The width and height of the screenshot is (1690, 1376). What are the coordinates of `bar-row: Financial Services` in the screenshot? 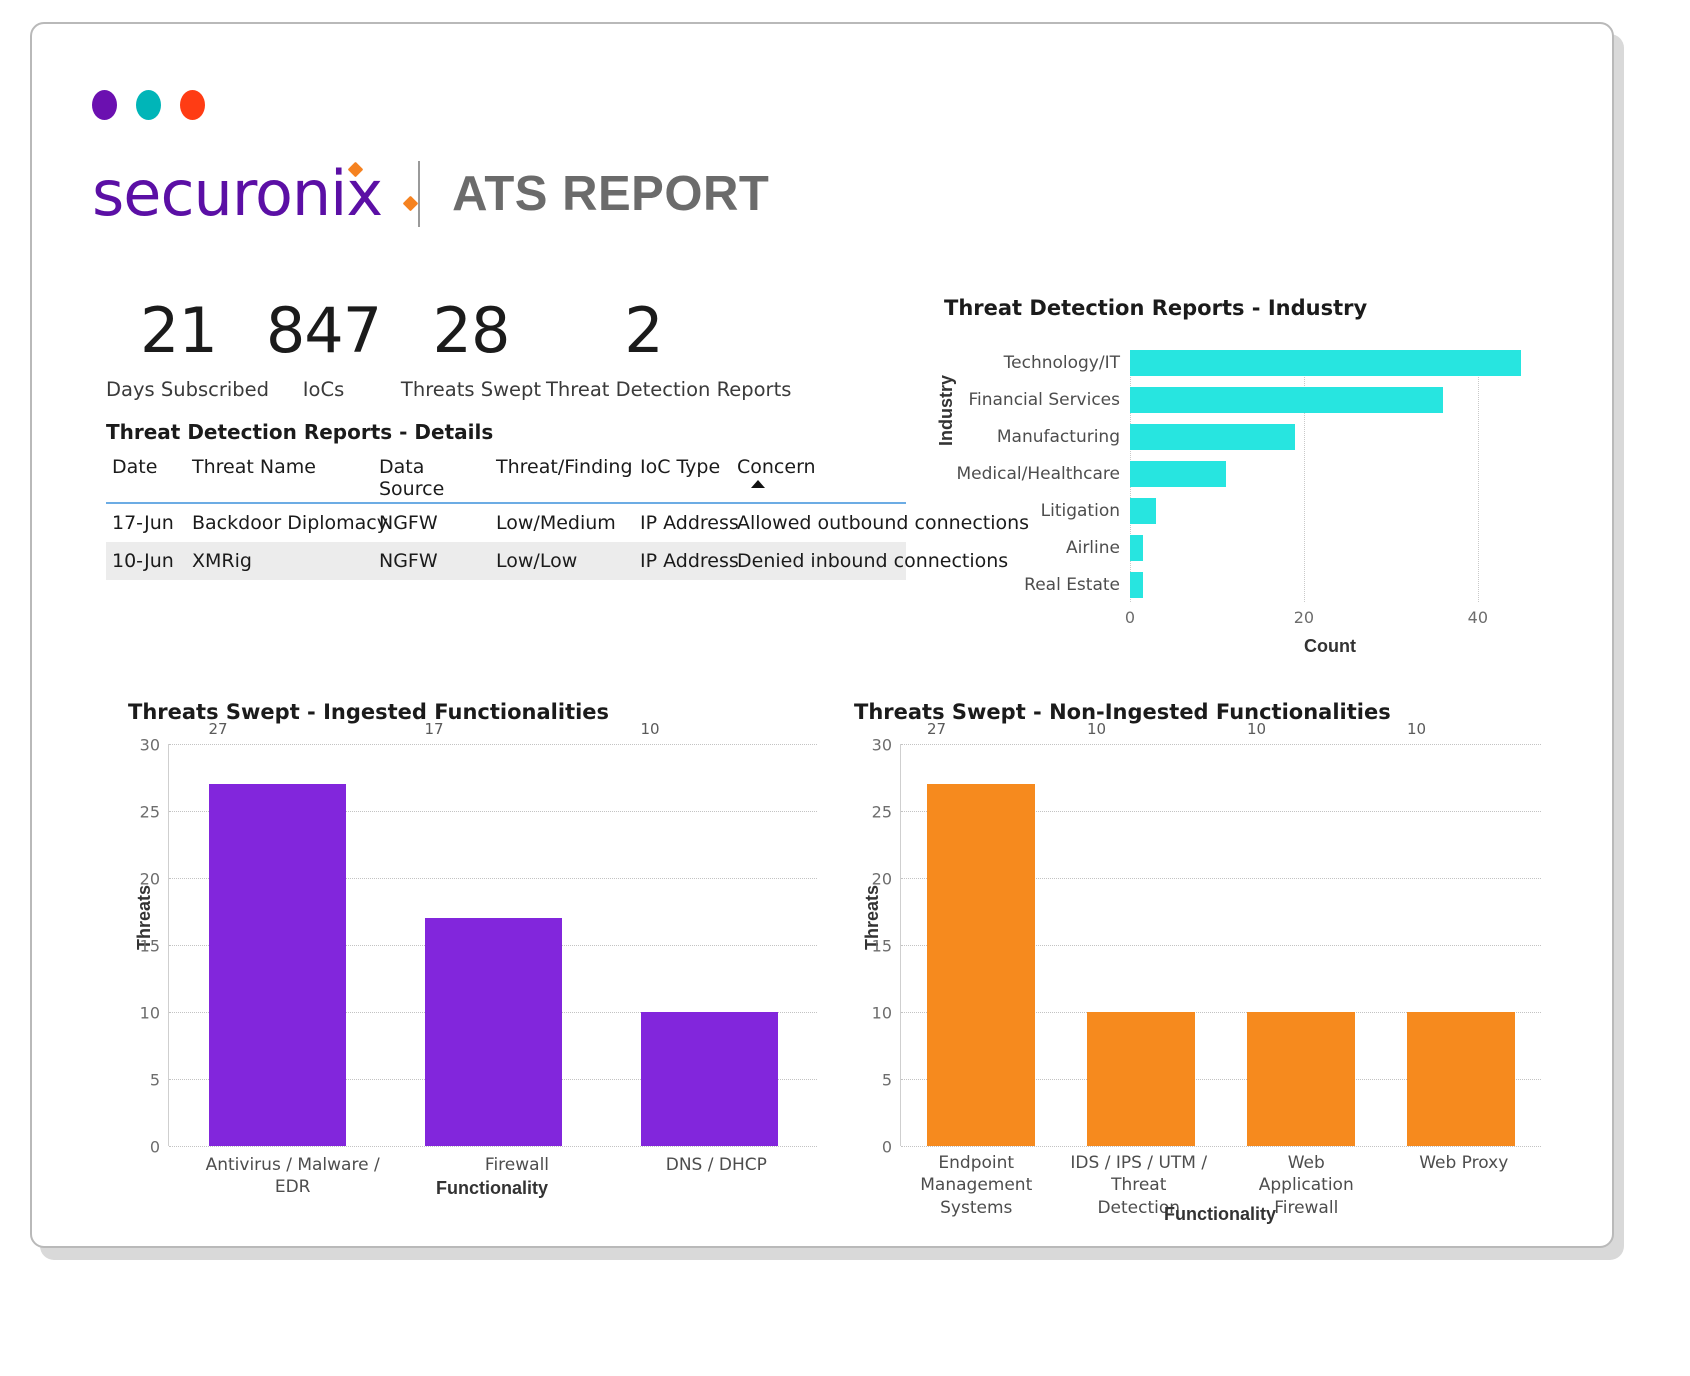 It's located at (1249, 400).